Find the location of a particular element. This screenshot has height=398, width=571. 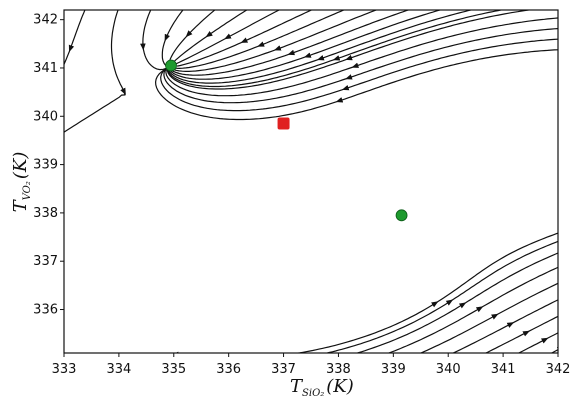

y-tick-label: 337 is located at coordinates (45, 261).